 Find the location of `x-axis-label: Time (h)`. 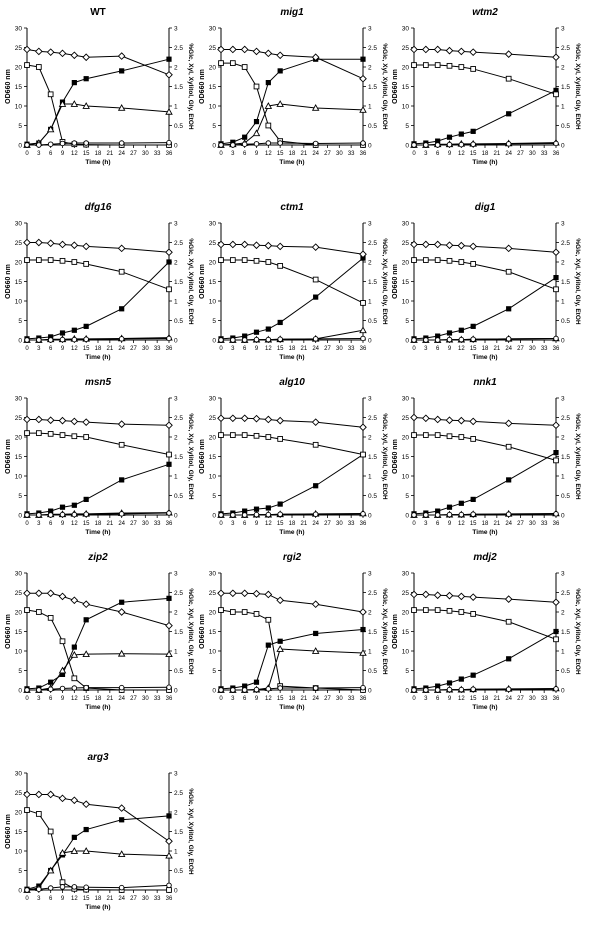

x-axis-label: Time (h) is located at coordinates (291, 532).